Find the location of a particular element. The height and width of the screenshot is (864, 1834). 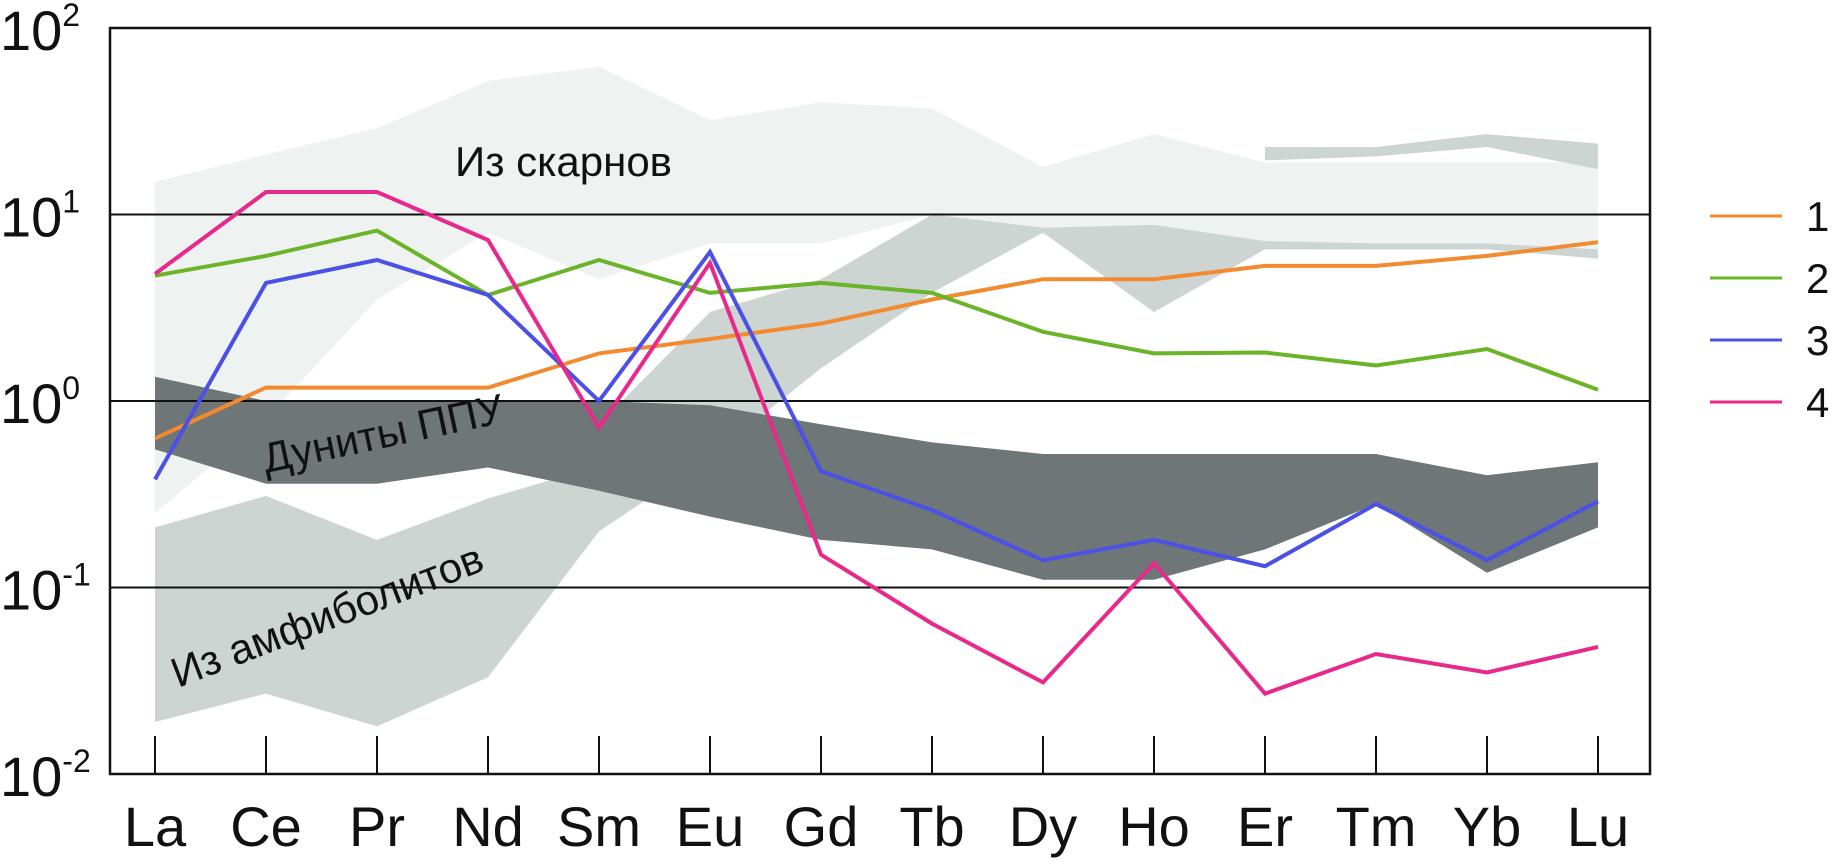

x-tick-label-Tb: Tb is located at coordinates (931, 826).